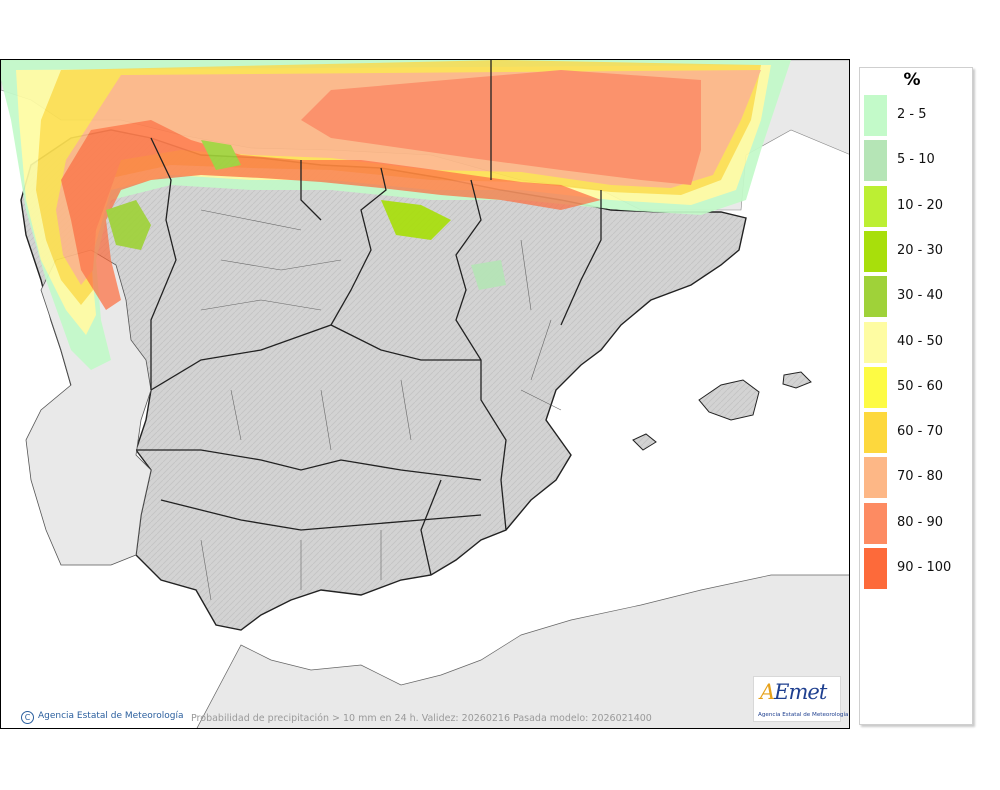 The height and width of the screenshot is (790, 1000). What do you see at coordinates (111, 716) in the screenshot?
I see `credit-text: Agencia Estatal de Meteorología` at bounding box center [111, 716].